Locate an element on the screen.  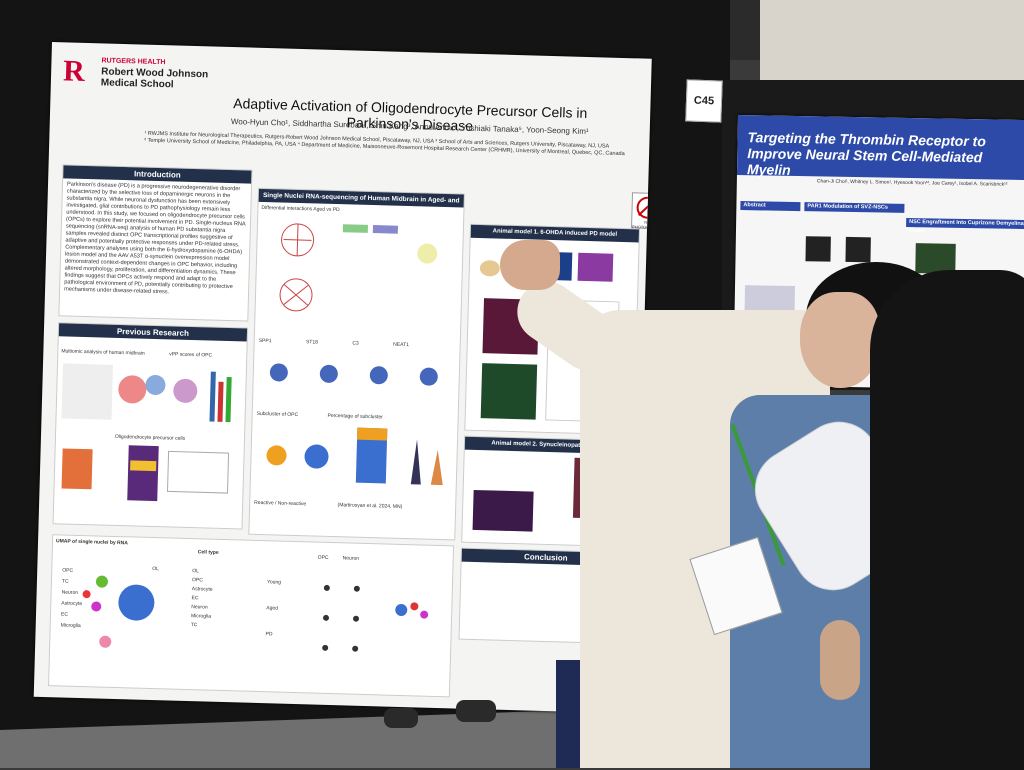
heatmap-b is located at coordinates (143, 473).